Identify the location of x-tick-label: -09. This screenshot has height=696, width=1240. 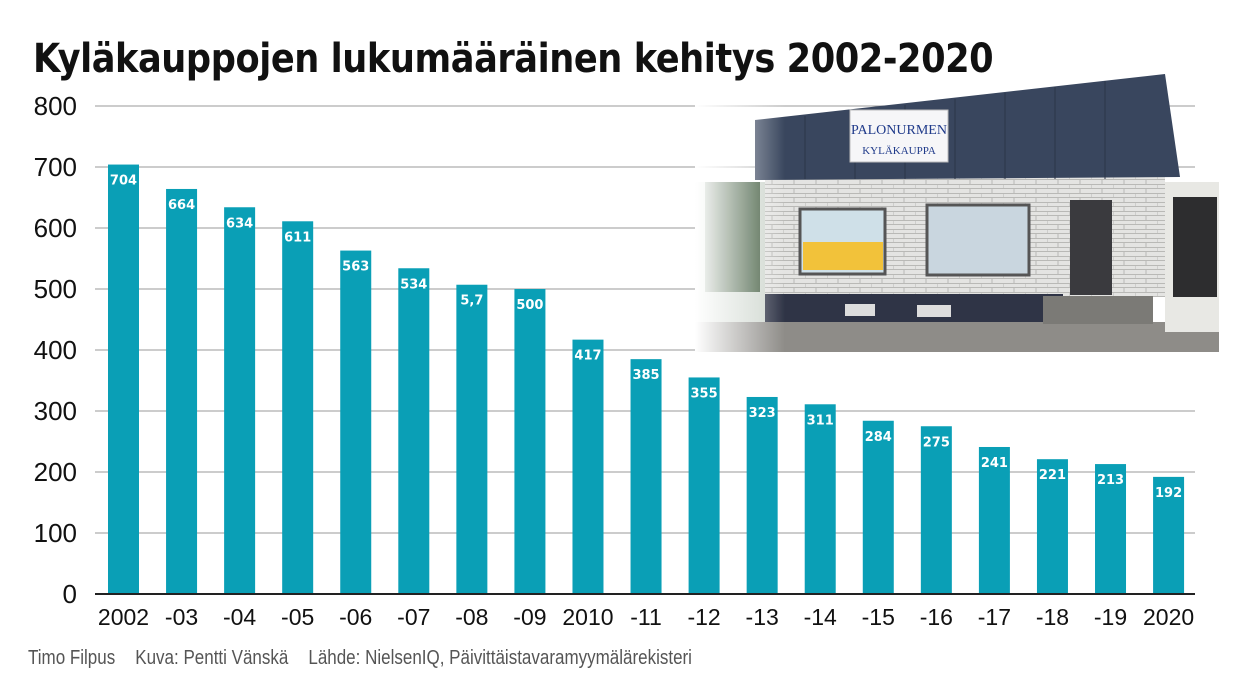
(529, 617).